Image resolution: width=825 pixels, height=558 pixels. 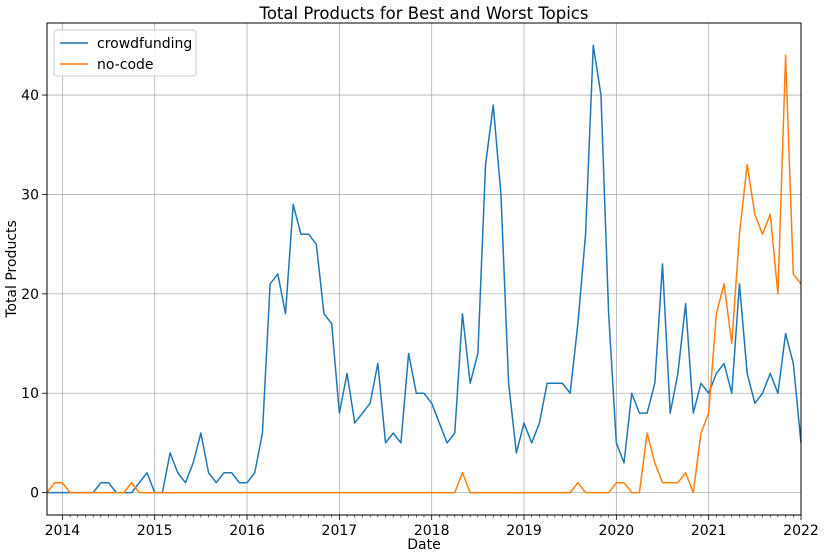 I want to click on legend-label: no-code, so click(x=125, y=65).